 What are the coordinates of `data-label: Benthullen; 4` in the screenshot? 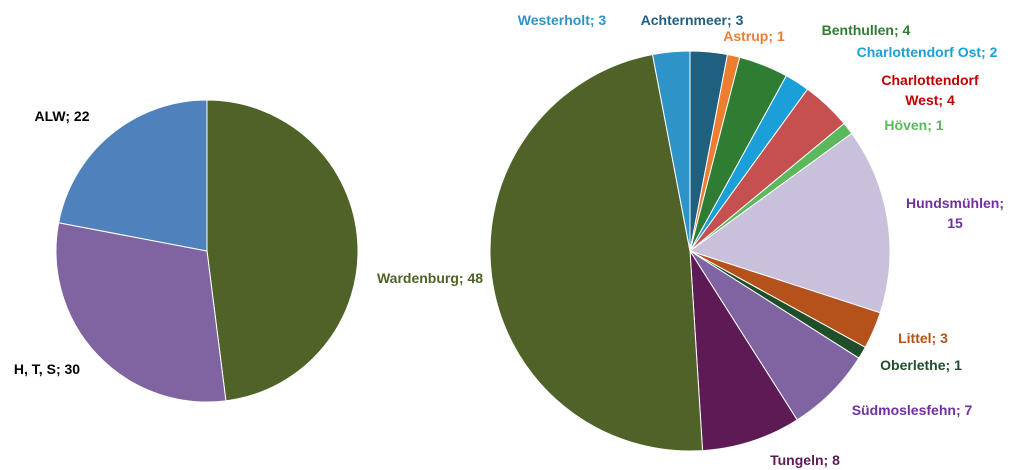 It's located at (866, 30).